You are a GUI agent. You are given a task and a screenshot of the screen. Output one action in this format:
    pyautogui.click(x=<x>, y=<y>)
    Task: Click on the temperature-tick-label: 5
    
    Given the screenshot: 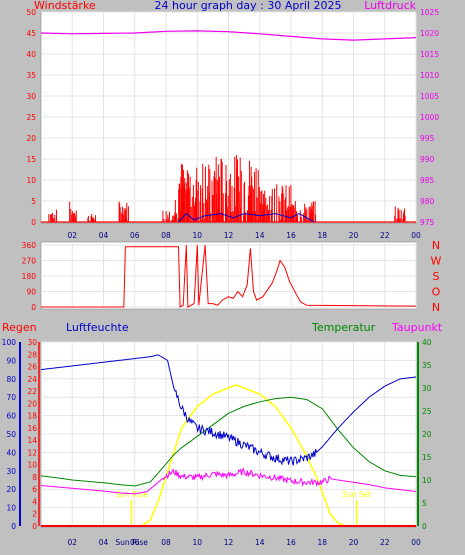 What is the action you would take?
    pyautogui.click(x=424, y=503)
    